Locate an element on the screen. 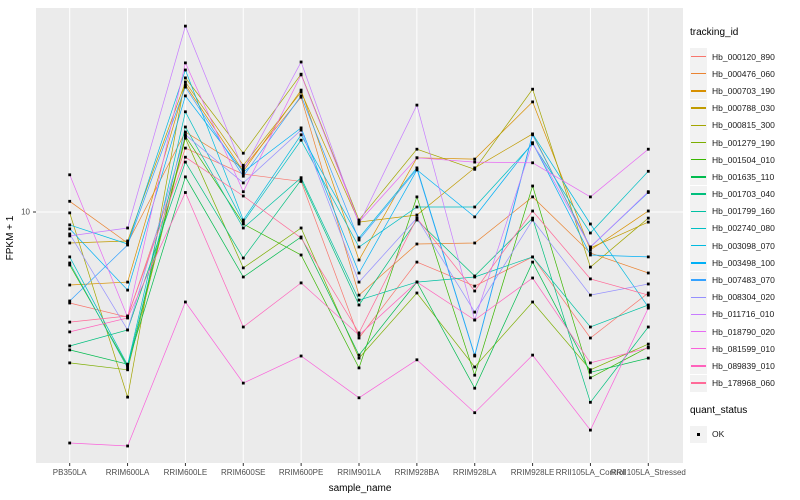  y-tick-label: 10 is located at coordinates (25, 212).